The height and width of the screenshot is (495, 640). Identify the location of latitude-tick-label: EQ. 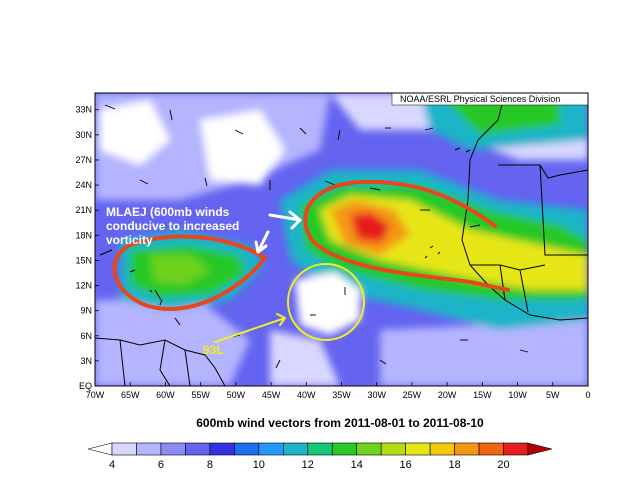
(85, 386).